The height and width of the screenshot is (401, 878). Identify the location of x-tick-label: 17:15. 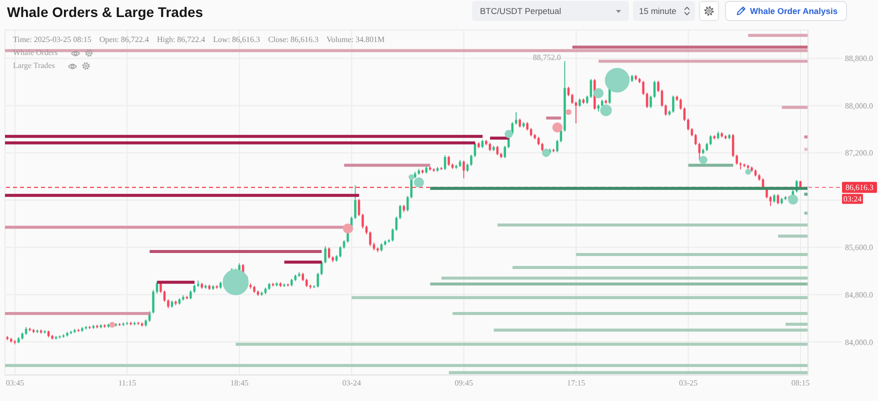
(576, 383).